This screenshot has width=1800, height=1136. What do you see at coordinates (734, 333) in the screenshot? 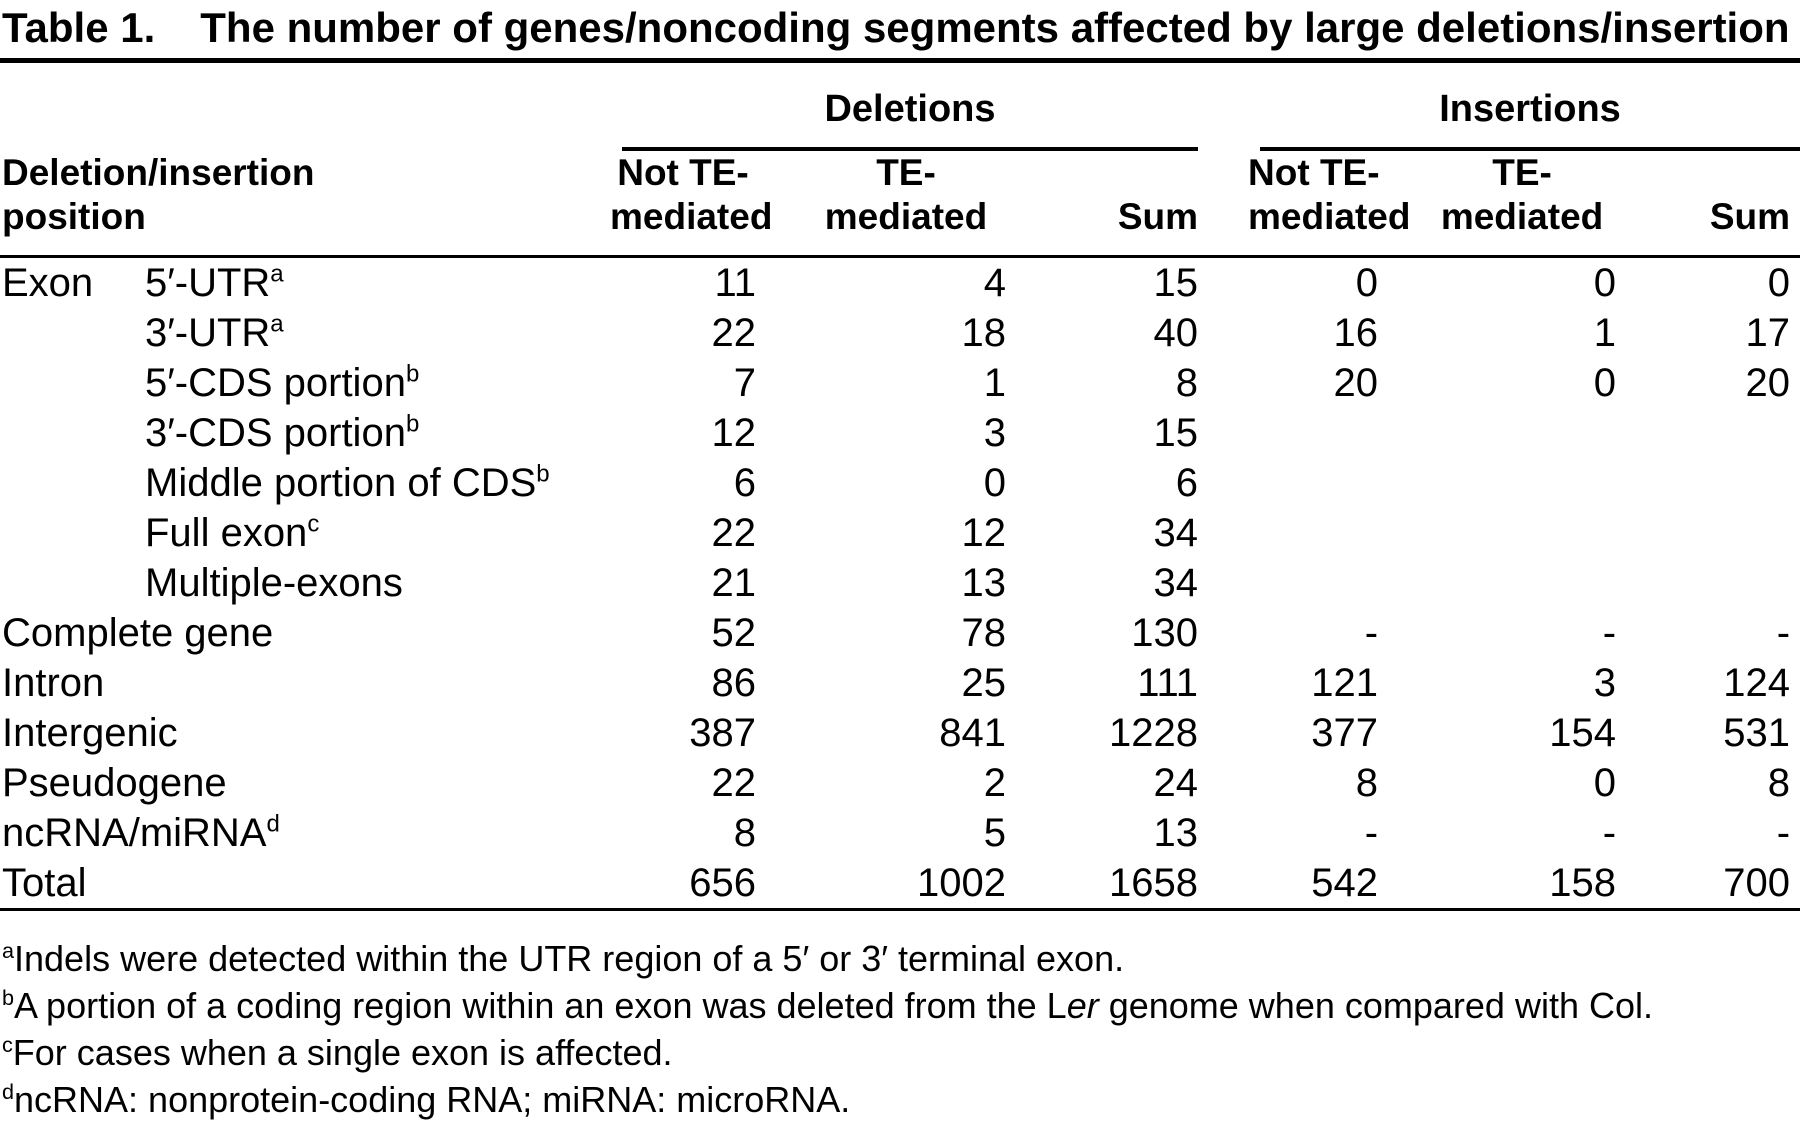
I see `value-cell: 22` at bounding box center [734, 333].